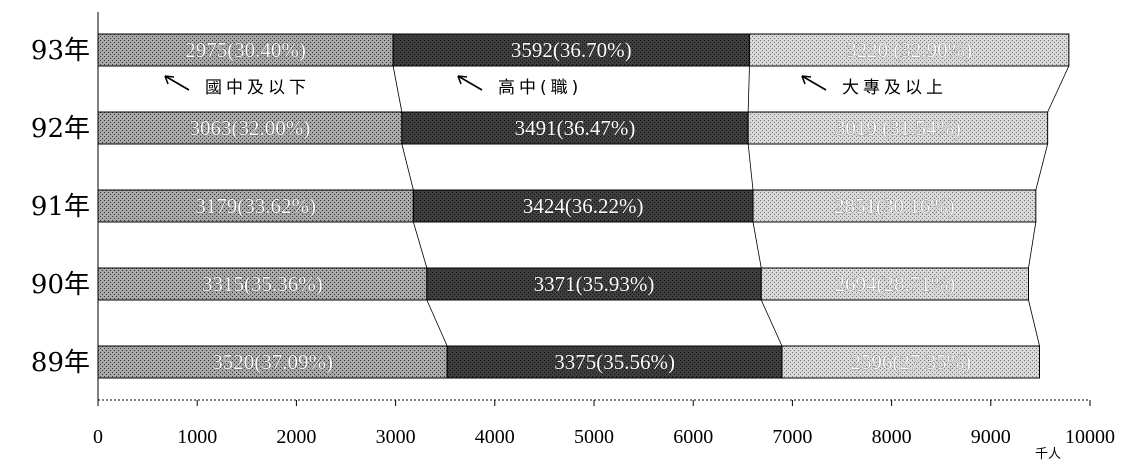 This screenshot has width=1130, height=465. I want to click on x-axis-unit: 千人, so click(1048, 454).